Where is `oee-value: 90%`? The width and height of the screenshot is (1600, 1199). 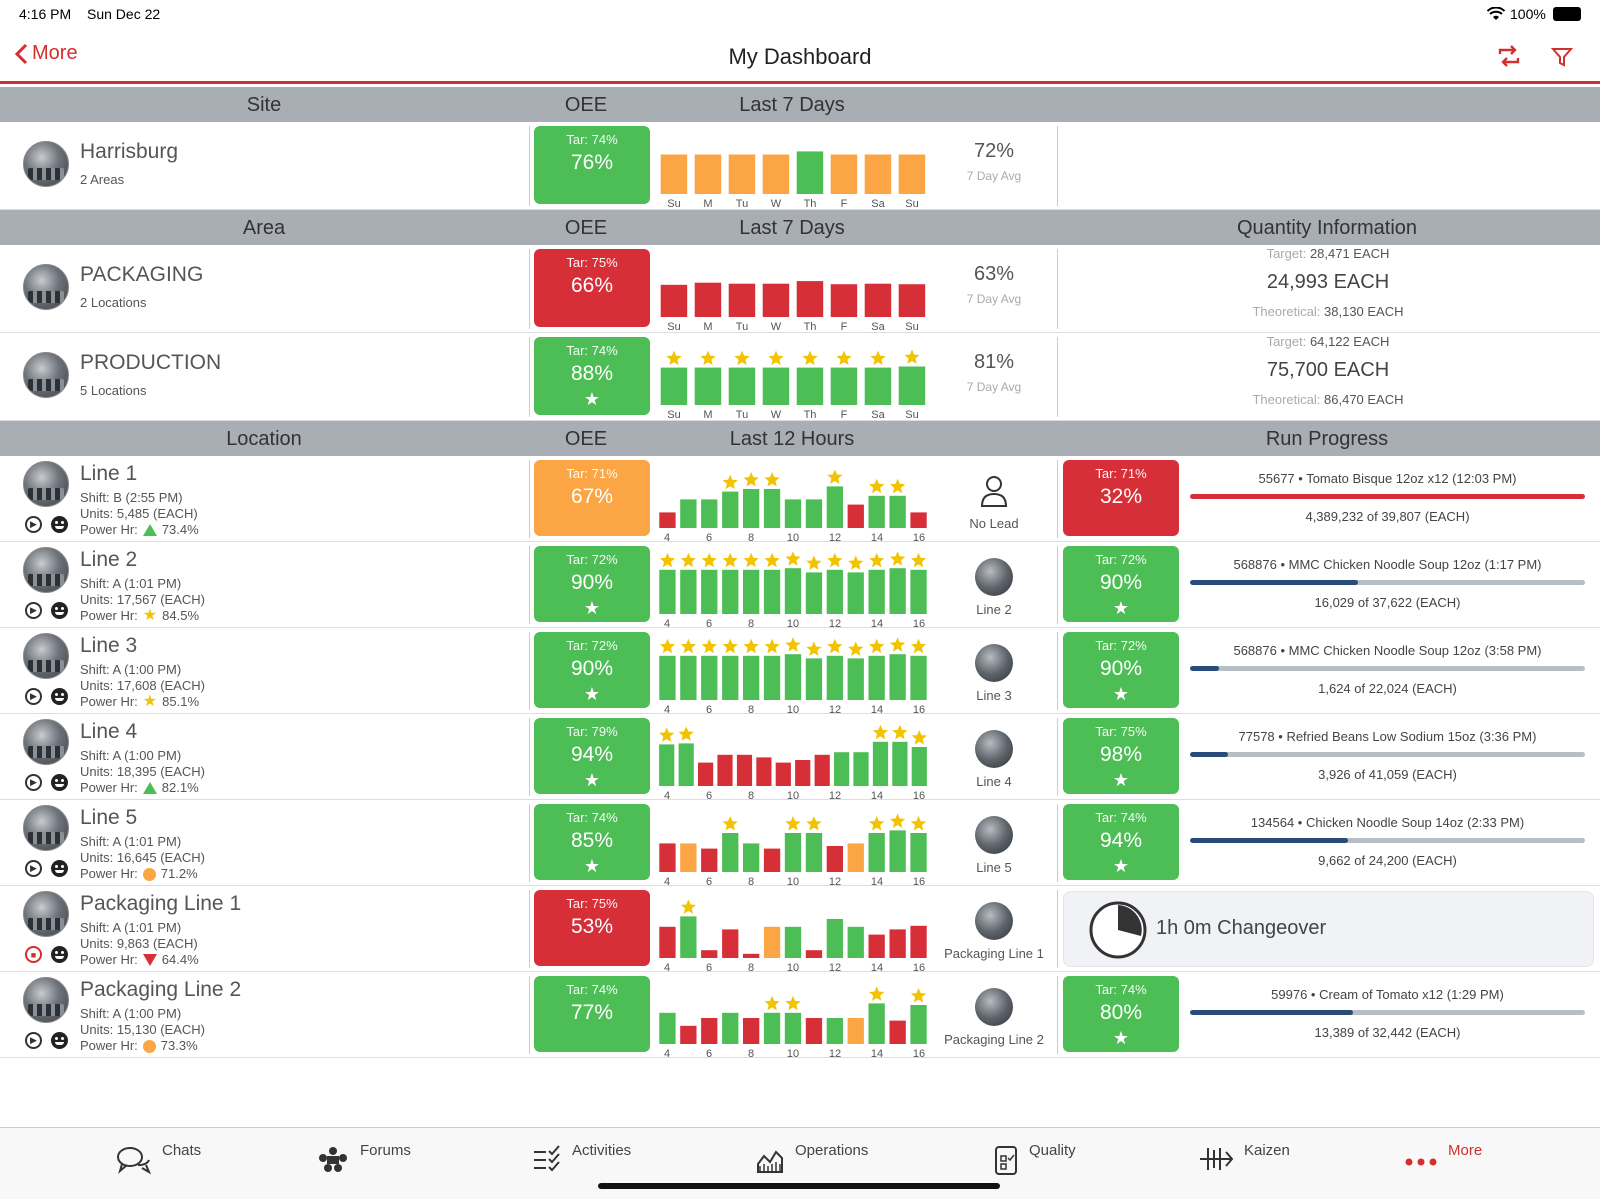
oee-value: 90% is located at coordinates (1121, 668).